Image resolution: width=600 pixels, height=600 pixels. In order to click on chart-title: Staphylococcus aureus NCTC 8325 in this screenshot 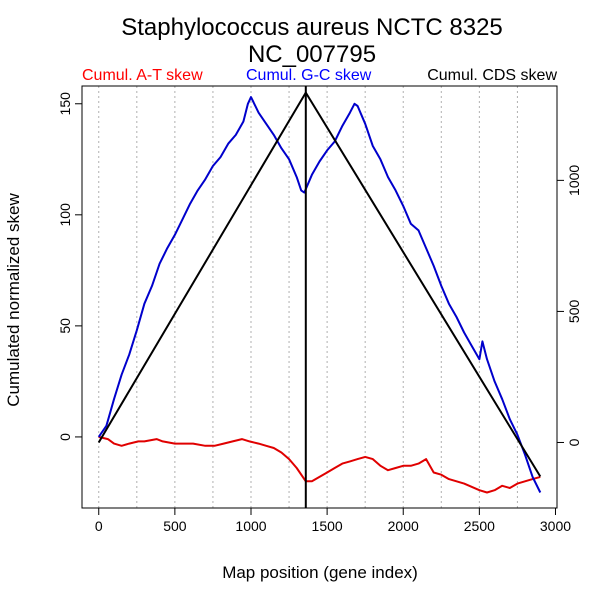, I will do `click(312, 27)`.